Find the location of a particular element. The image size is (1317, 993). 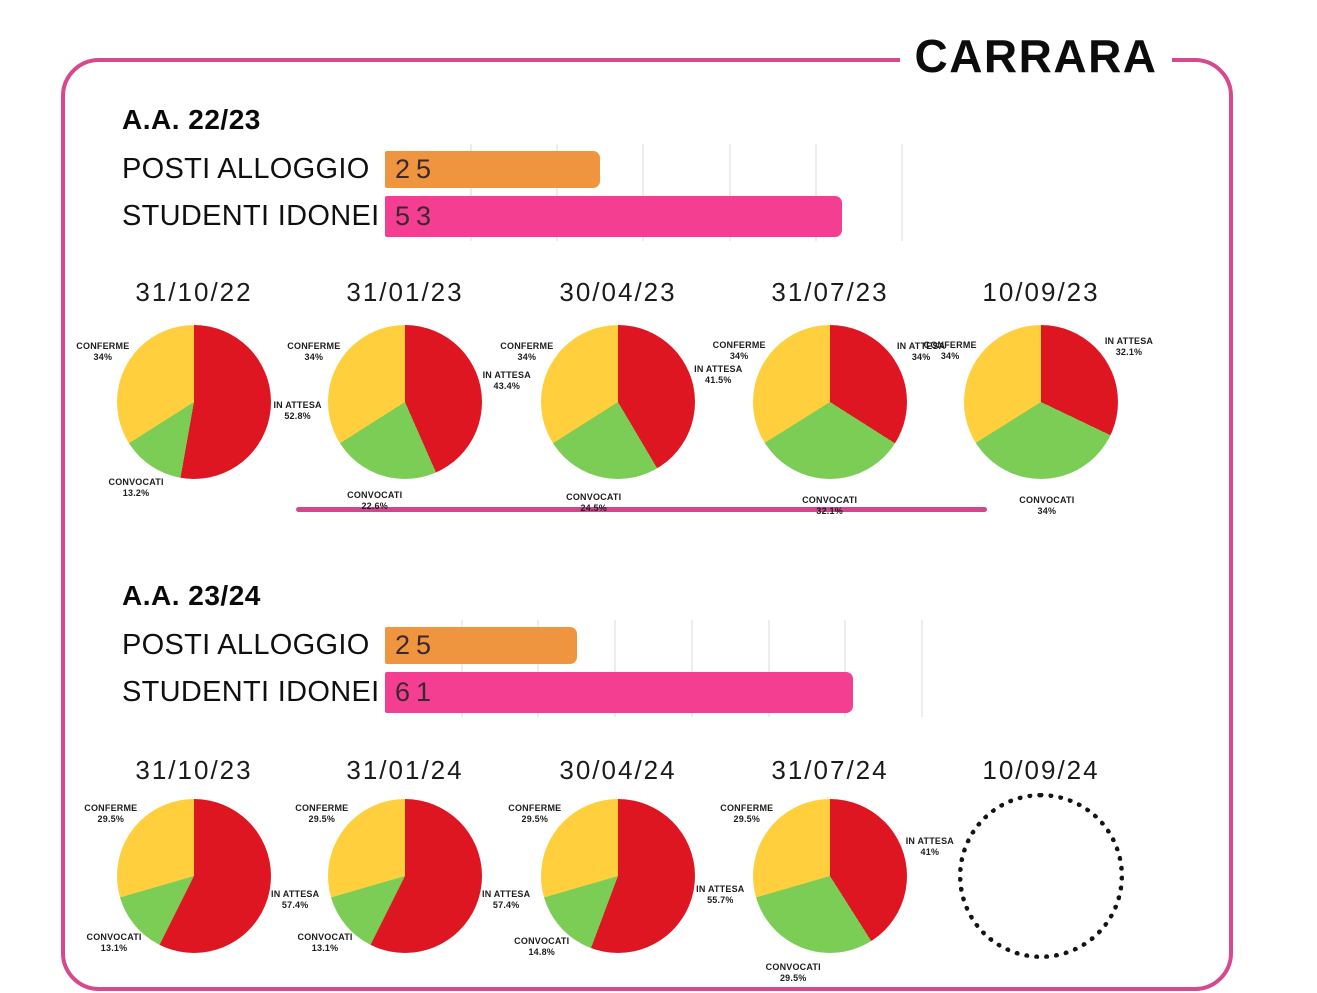

pie-slice-label: CONVOCATI 14.8% is located at coordinates (541, 947).